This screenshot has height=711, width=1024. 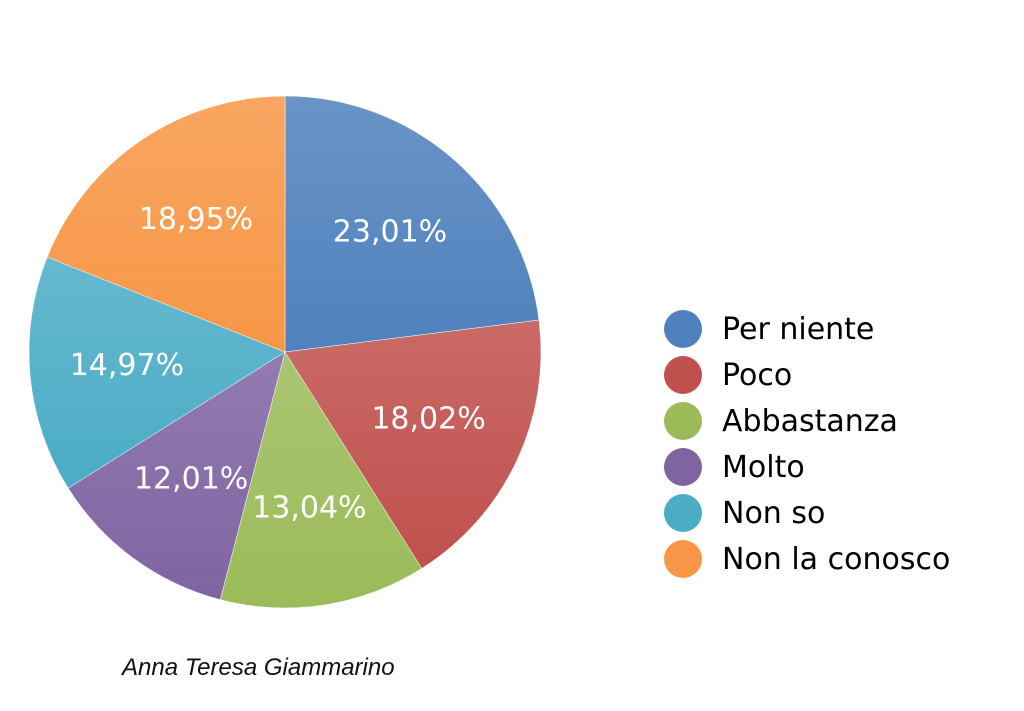 What do you see at coordinates (807, 467) in the screenshot?
I see `legend-item: Molto` at bounding box center [807, 467].